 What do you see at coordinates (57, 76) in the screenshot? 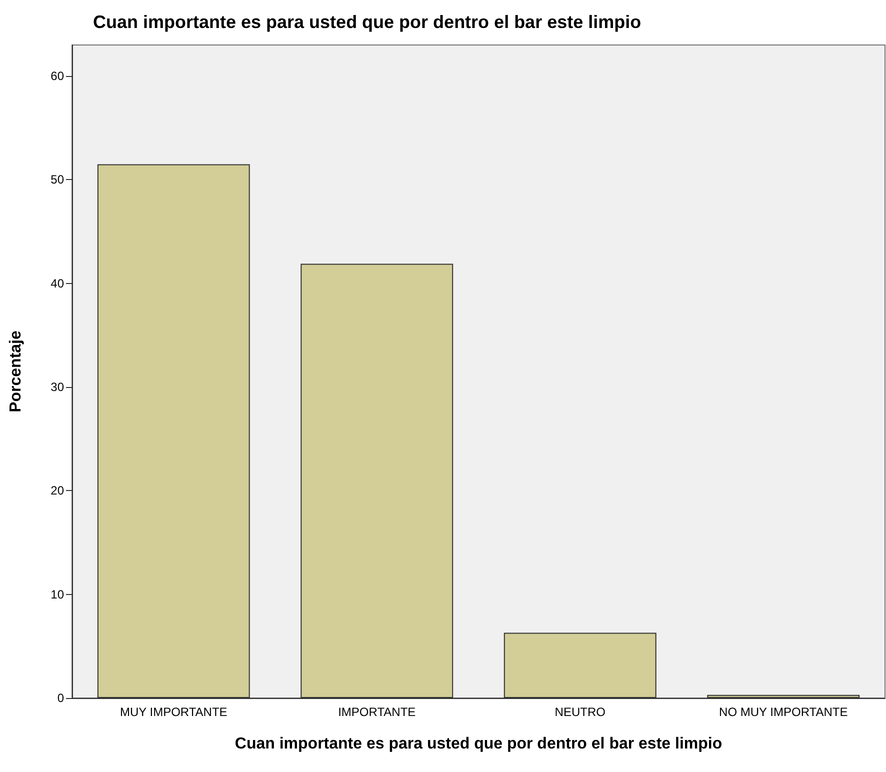
I see `y-tick-label: 60` at bounding box center [57, 76].